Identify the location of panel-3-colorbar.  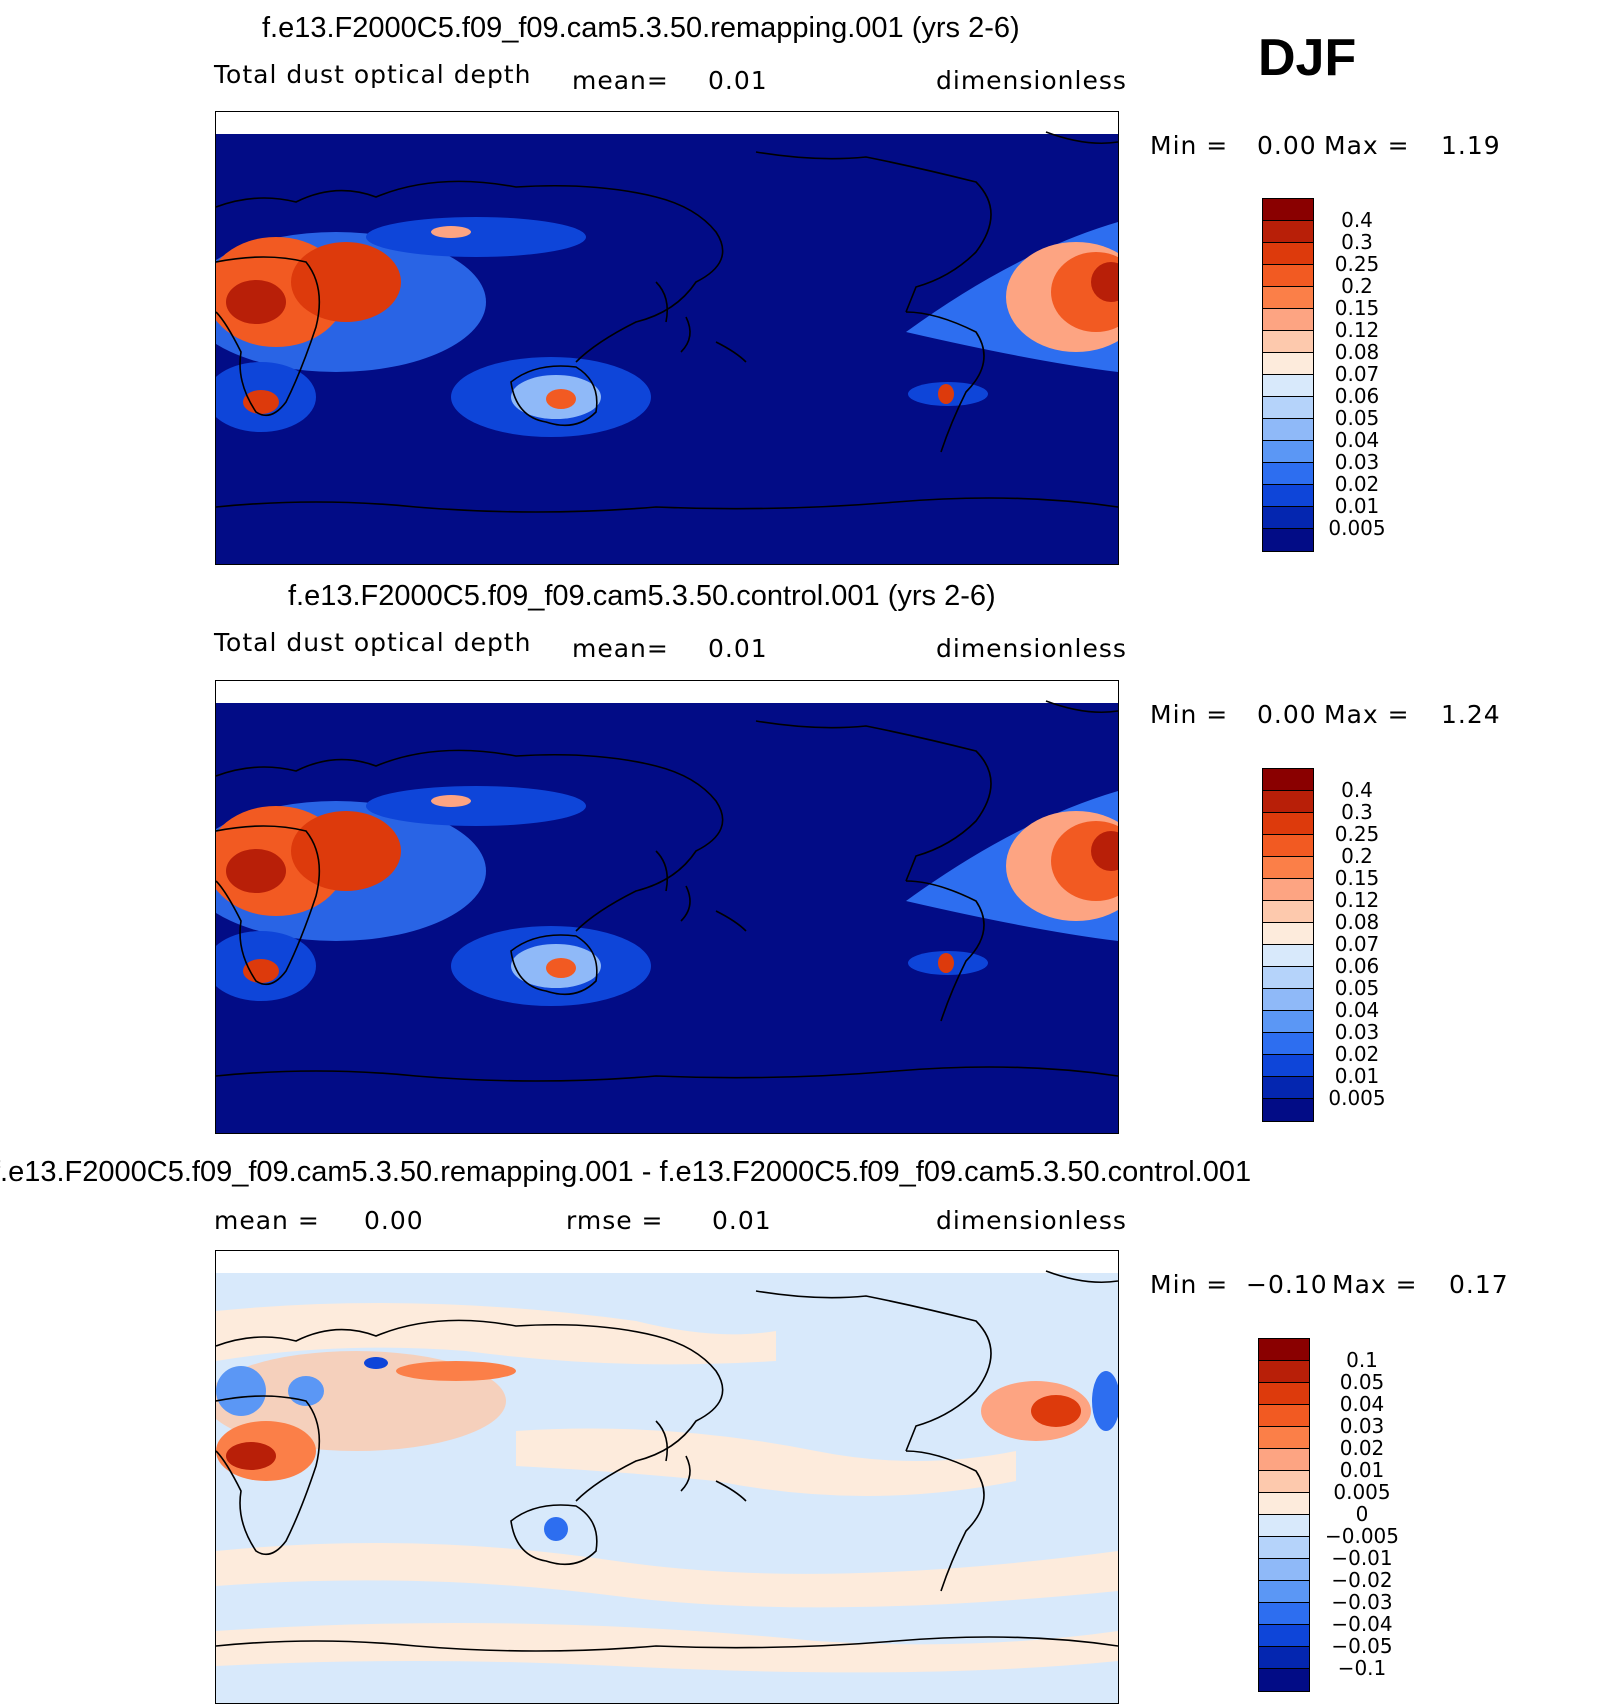
(1284, 1515).